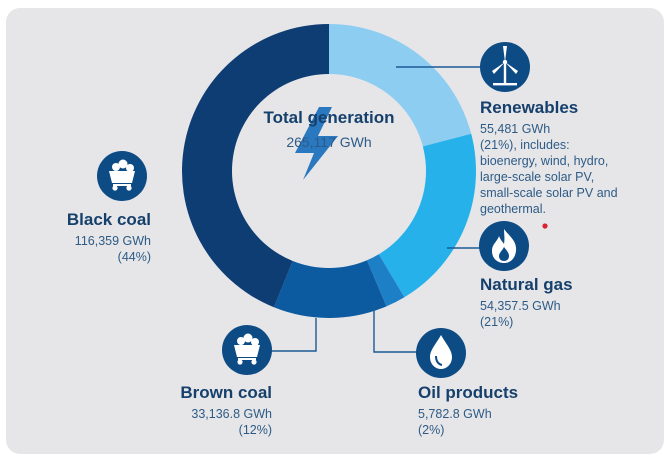  What do you see at coordinates (134, 257) in the screenshot?
I see `black-coal-percent: (44%)` at bounding box center [134, 257].